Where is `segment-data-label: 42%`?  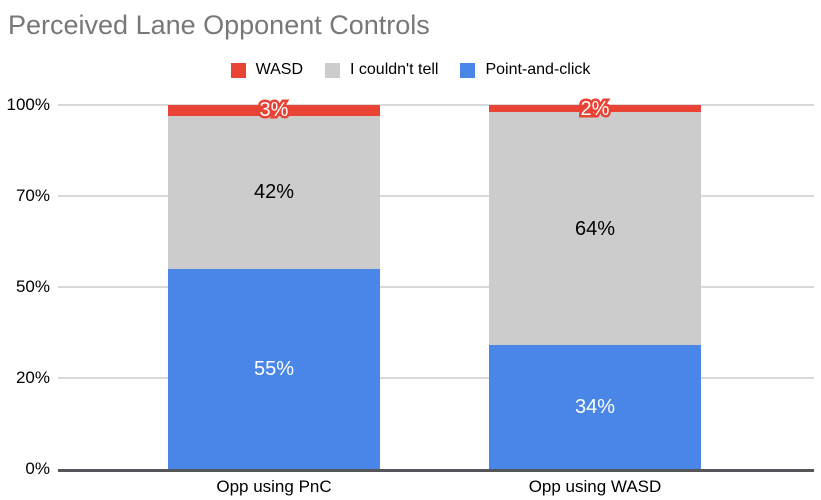
segment-data-label: 42% is located at coordinates (274, 192).